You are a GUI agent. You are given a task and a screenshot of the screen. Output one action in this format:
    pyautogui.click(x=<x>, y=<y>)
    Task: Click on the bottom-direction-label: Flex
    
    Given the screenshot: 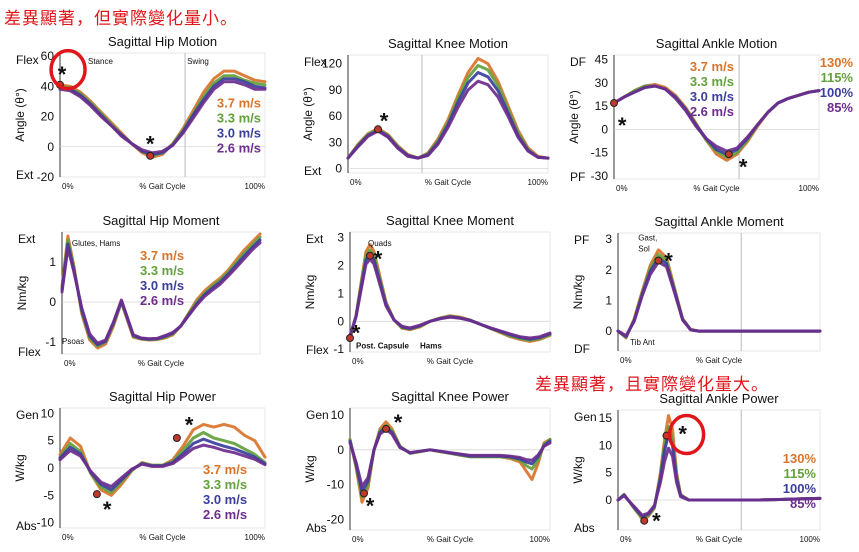 What is the action you would take?
    pyautogui.click(x=29, y=352)
    